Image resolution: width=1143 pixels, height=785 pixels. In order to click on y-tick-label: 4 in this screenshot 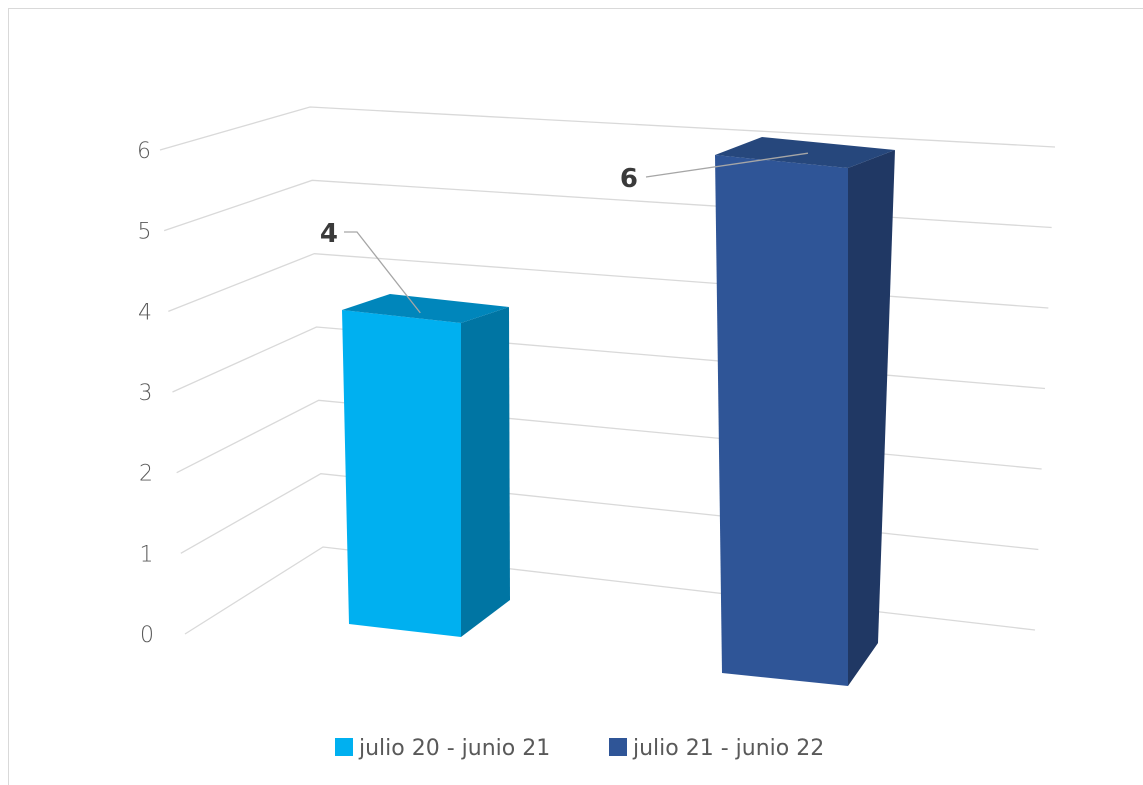, I will do `click(145, 312)`.